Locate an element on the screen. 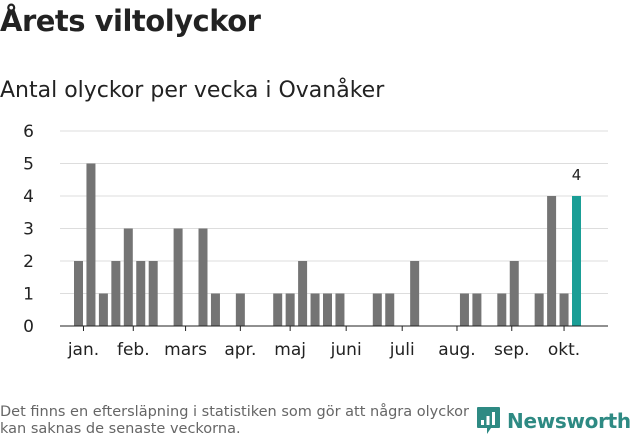 The width and height of the screenshot is (631, 439). x-tick-label: maj is located at coordinates (290, 350).